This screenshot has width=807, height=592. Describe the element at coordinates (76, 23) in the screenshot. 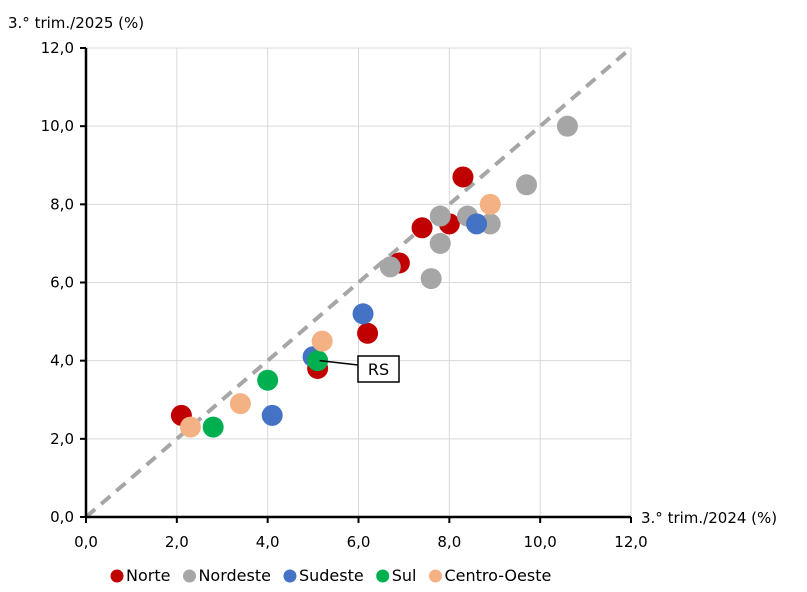

I see `y-axis-label: 3.° trim./2025 (%)` at that location.